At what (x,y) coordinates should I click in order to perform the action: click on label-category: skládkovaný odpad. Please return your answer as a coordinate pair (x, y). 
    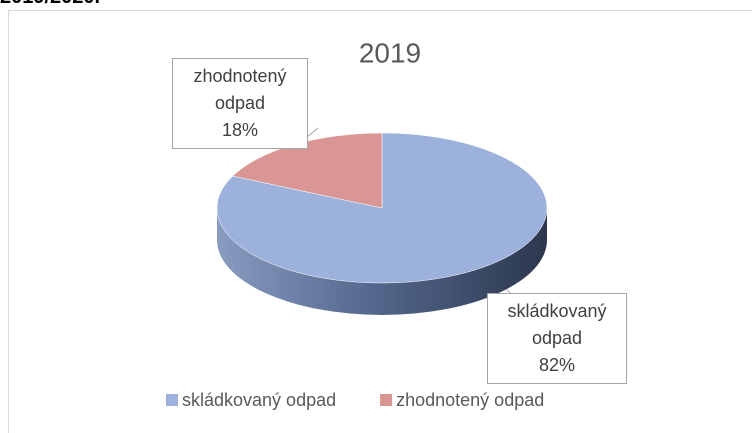
    Looking at the image, I should click on (557, 324).